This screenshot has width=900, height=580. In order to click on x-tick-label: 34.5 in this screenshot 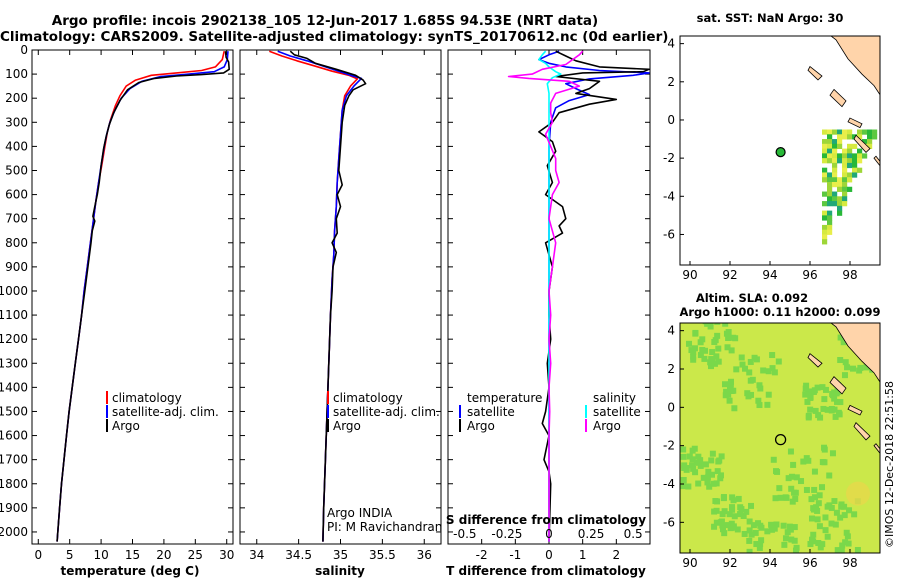, I will do `click(298, 555)`.